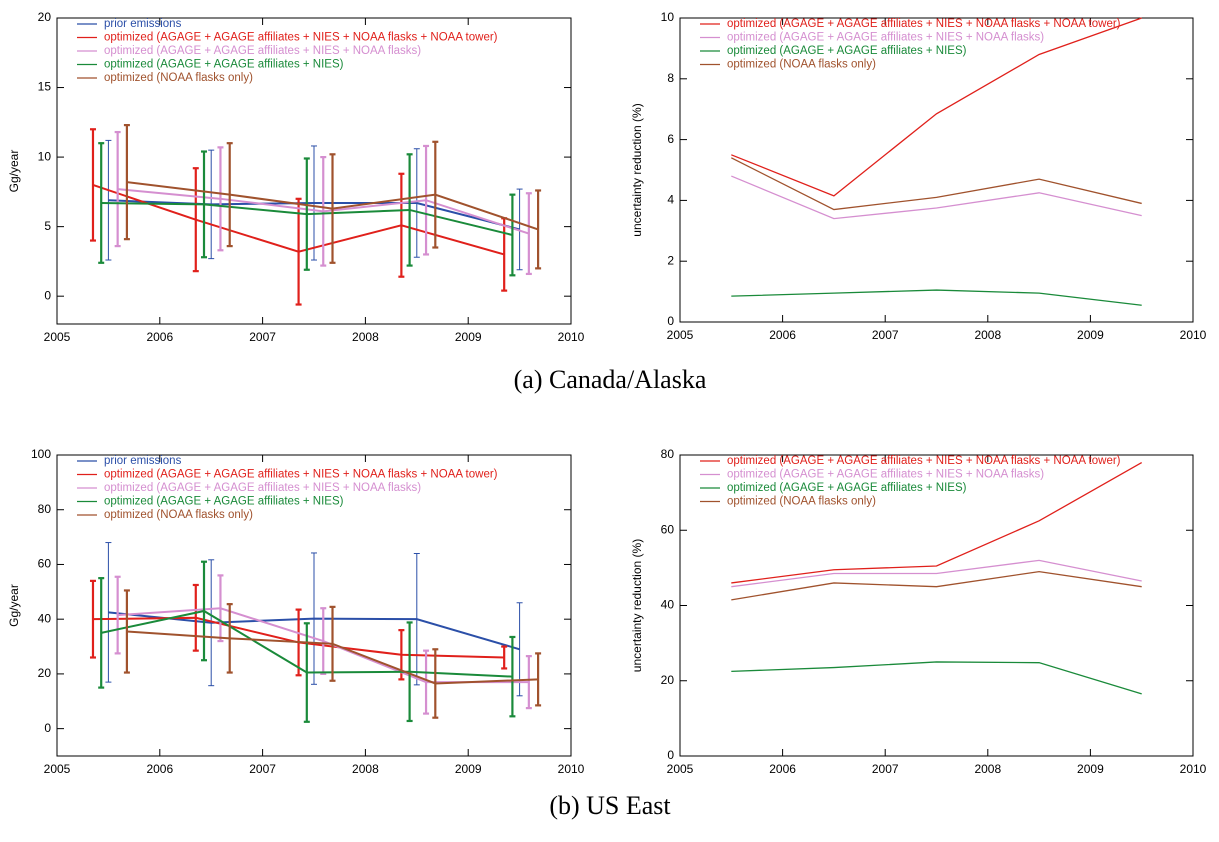 The width and height of the screenshot is (1219, 842). What do you see at coordinates (41, 454) in the screenshot?
I see `y-tick-label: 100` at bounding box center [41, 454].